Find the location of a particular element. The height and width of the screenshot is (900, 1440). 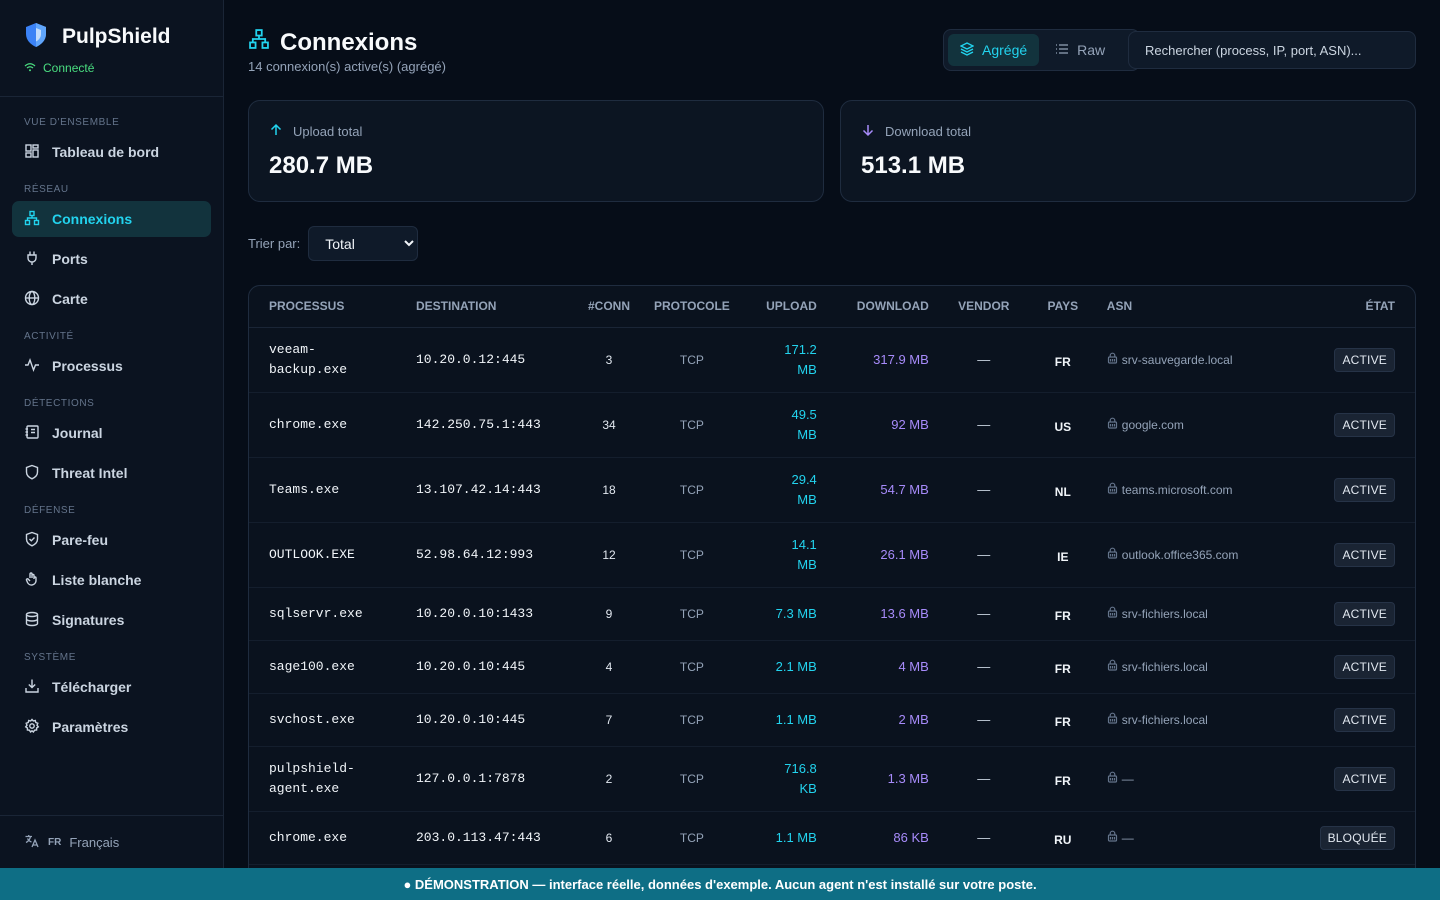

translate-icon is located at coordinates (32, 842).